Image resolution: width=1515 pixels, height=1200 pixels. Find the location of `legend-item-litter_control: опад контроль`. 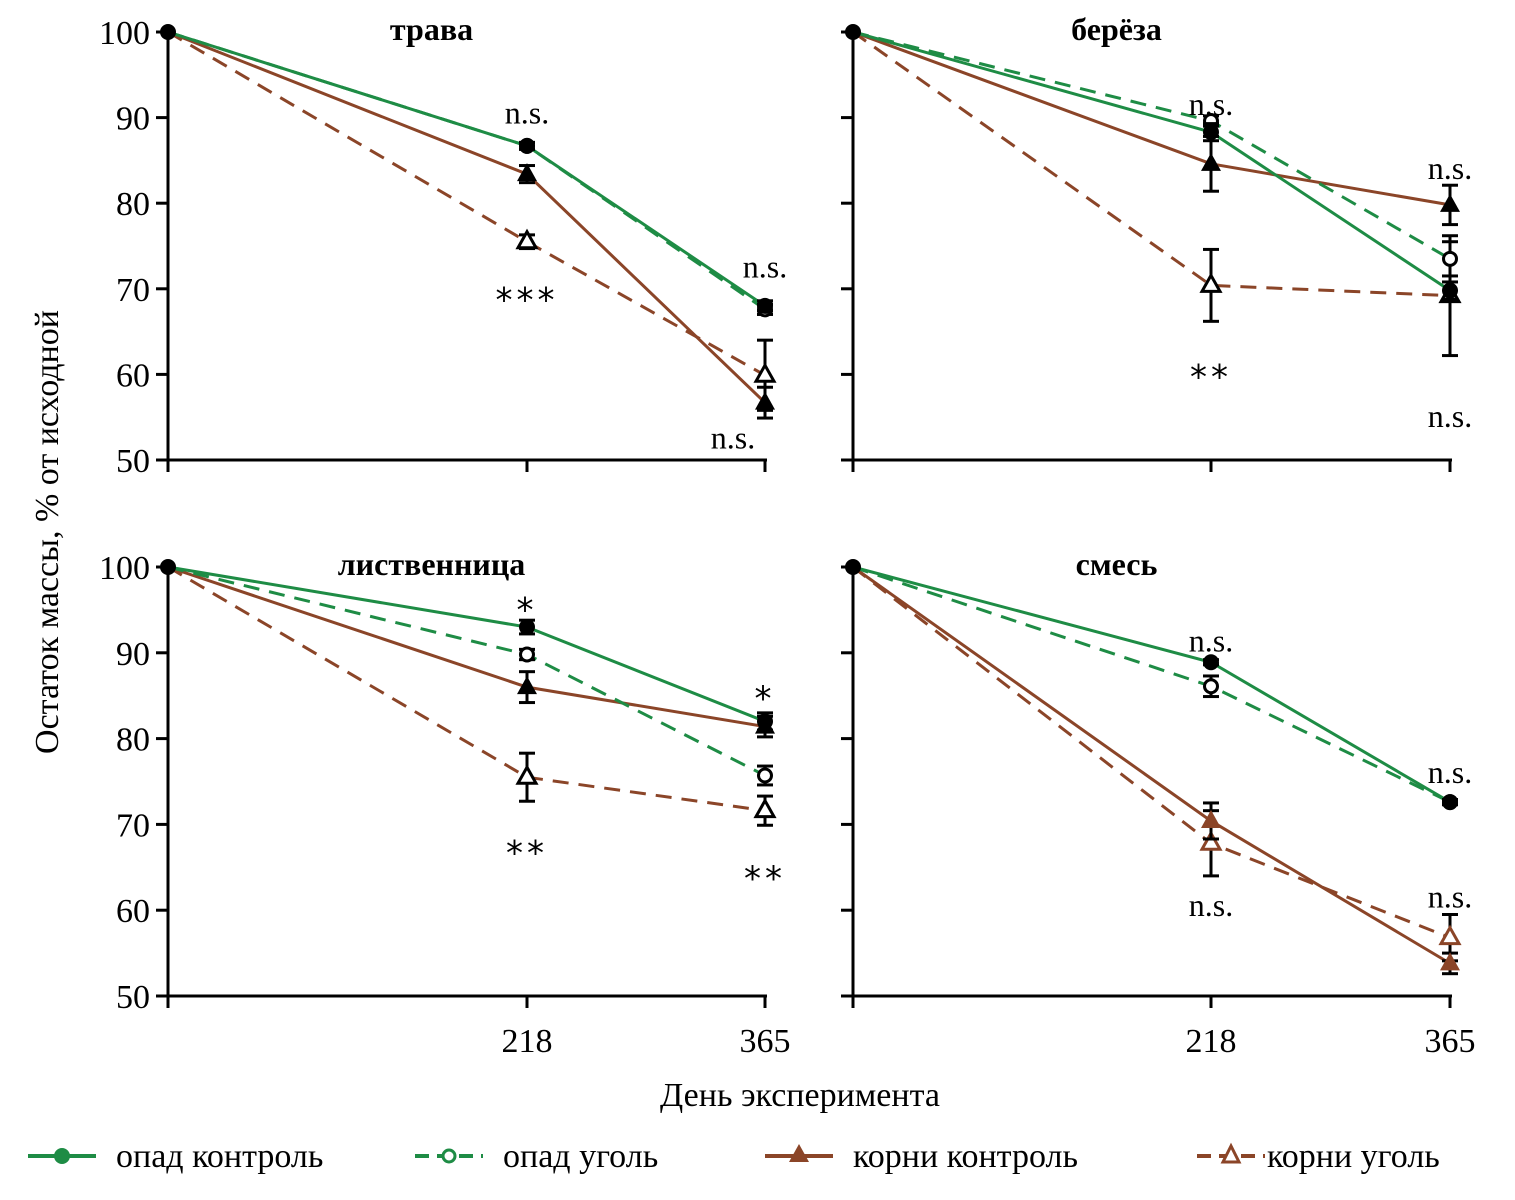

legend-item-litter_control: опад контроль is located at coordinates (175, 1156).